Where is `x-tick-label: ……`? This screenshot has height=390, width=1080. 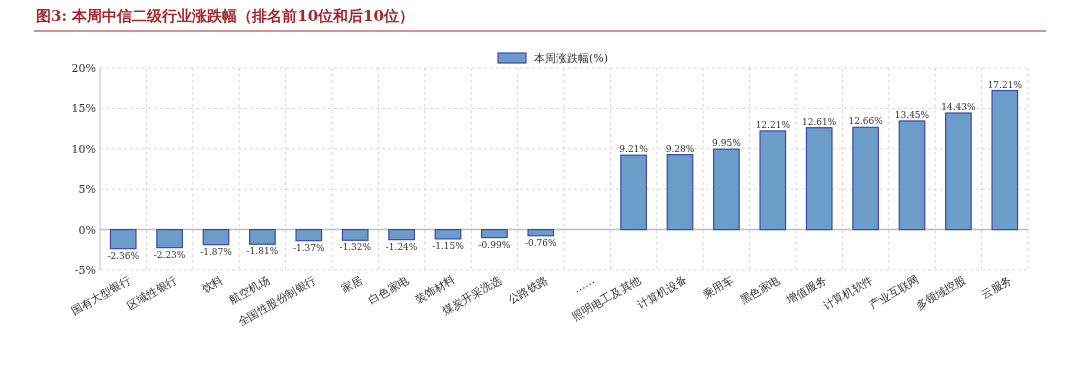
x-tick-label: …… is located at coordinates (584, 284).